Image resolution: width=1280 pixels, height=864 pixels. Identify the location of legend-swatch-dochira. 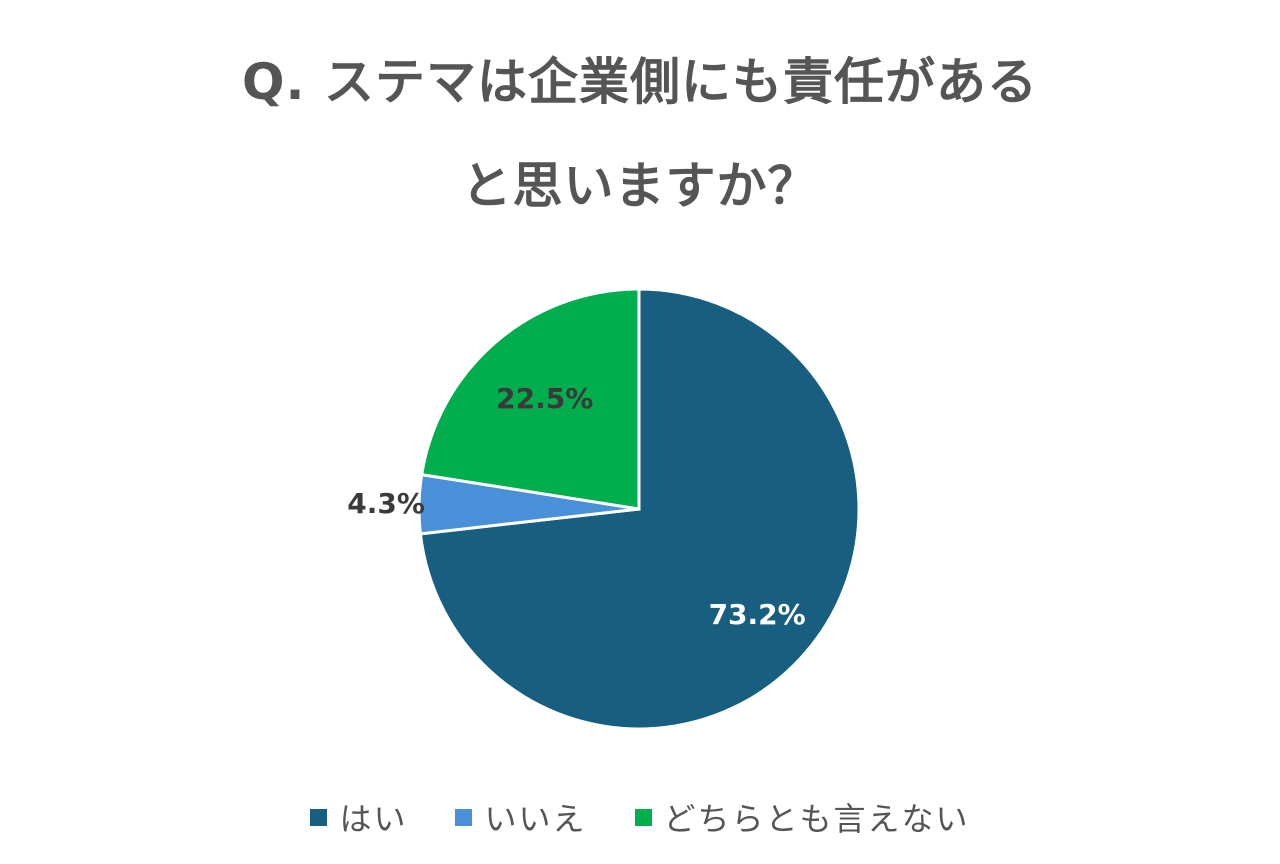
(643, 817).